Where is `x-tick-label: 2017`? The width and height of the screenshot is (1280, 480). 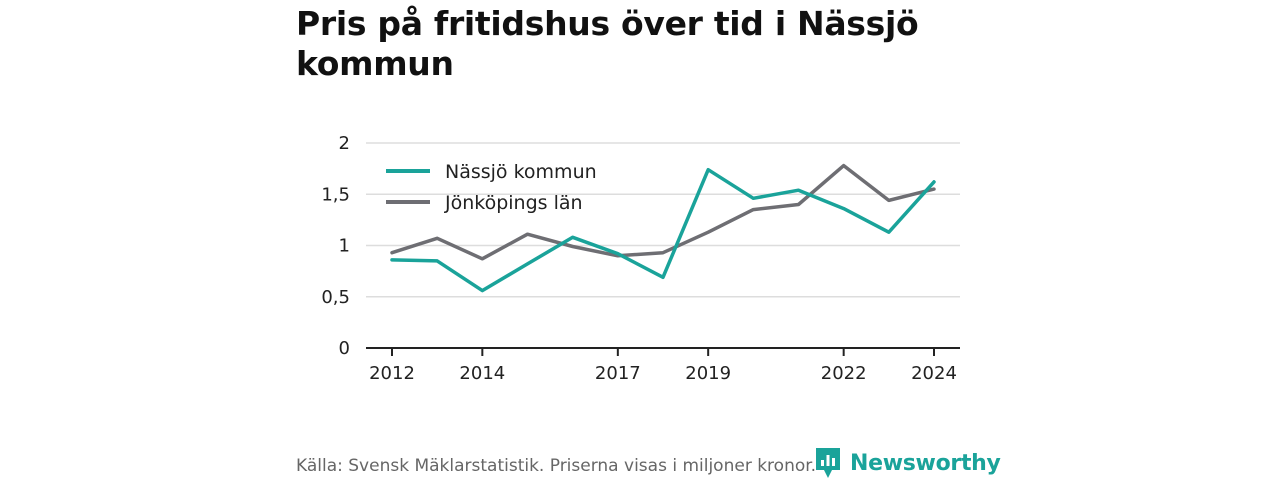
x-tick-label: 2017 is located at coordinates (618, 373).